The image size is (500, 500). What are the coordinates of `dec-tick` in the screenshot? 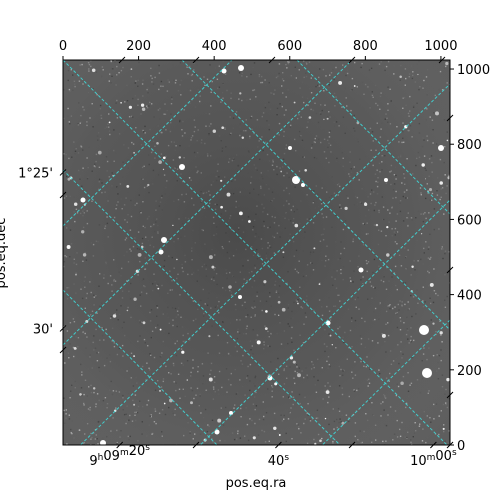 It's located at (63, 172).